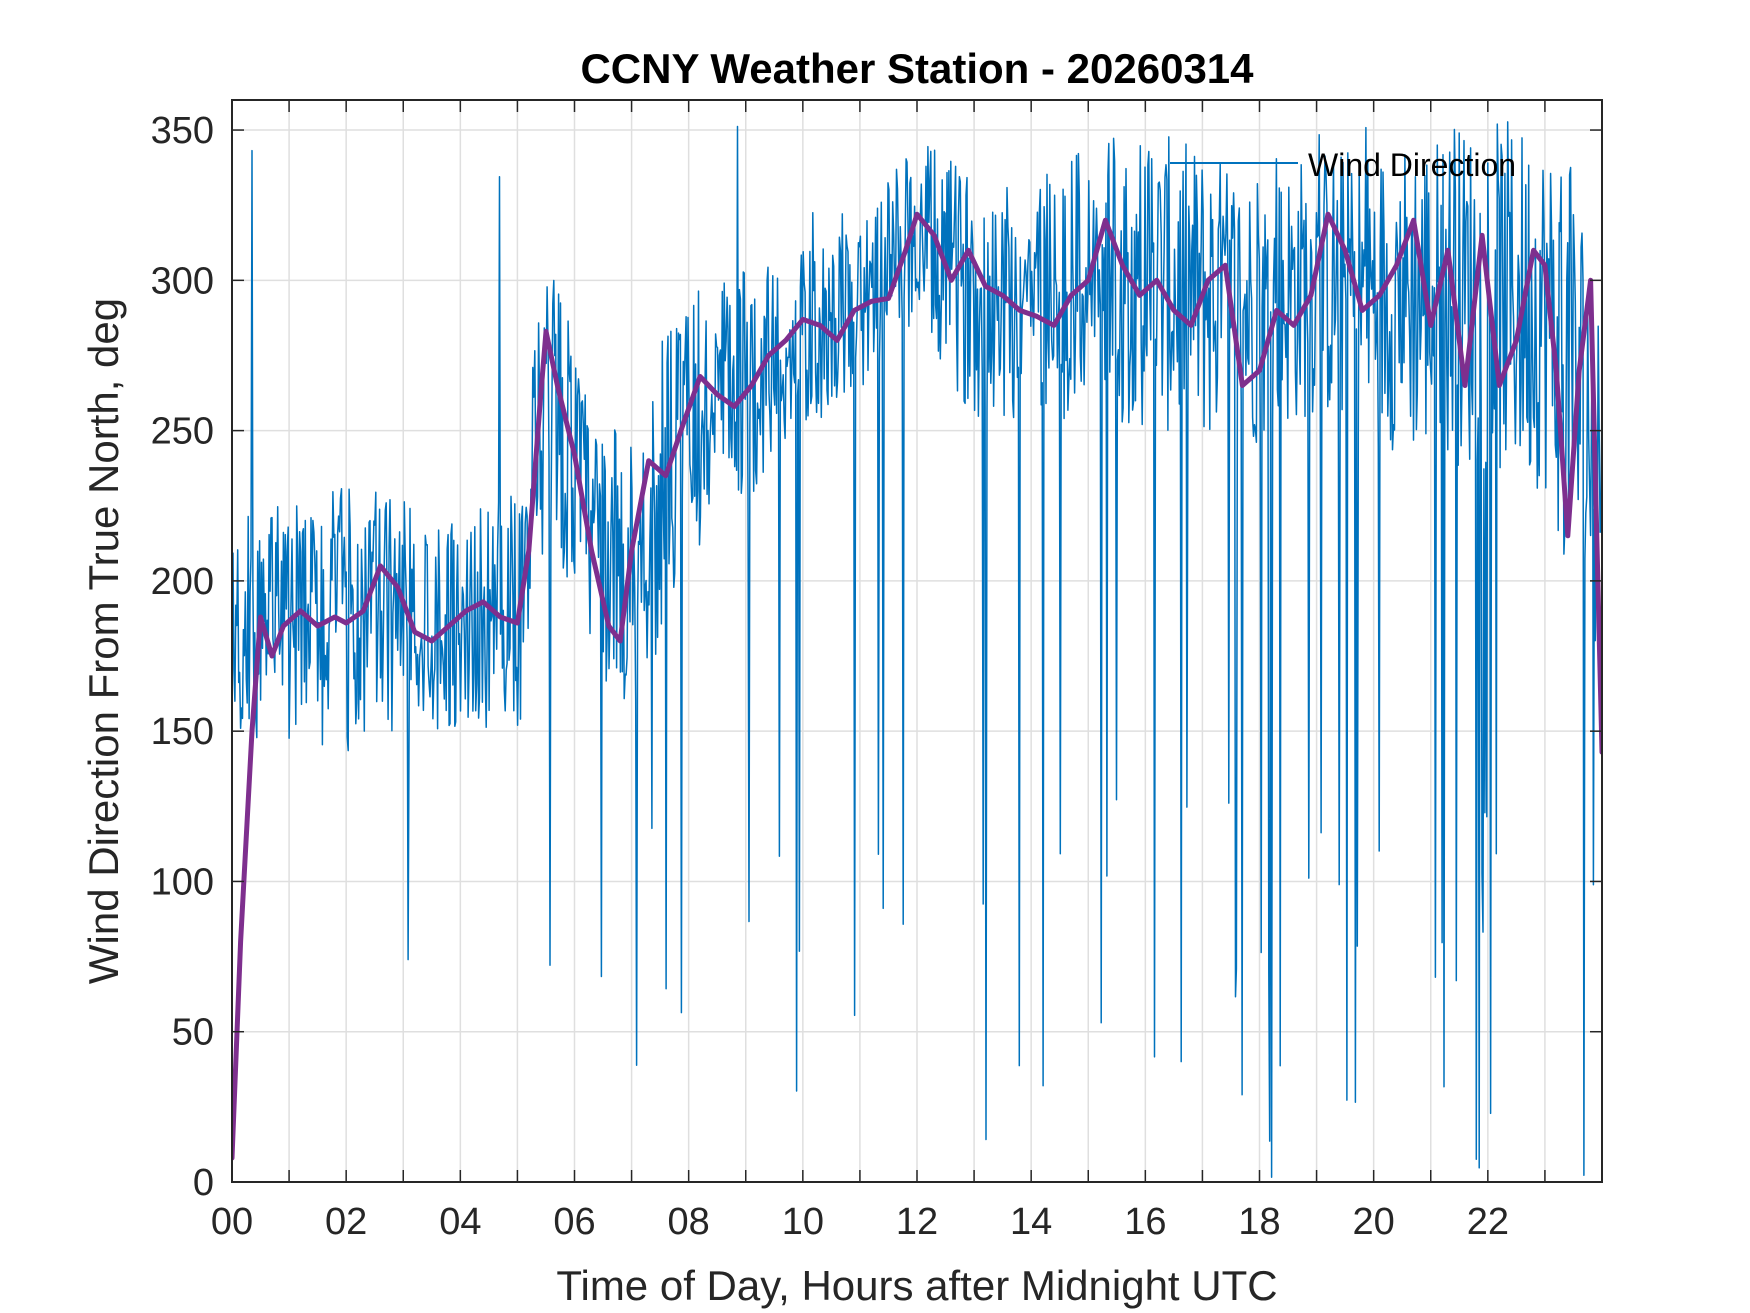  I want to click on y-tick-label: 200, so click(182, 582).